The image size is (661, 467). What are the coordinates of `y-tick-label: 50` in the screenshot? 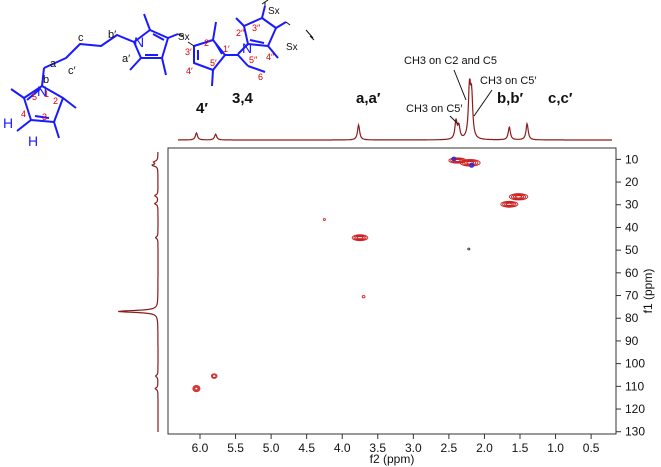 It's located at (632, 250).